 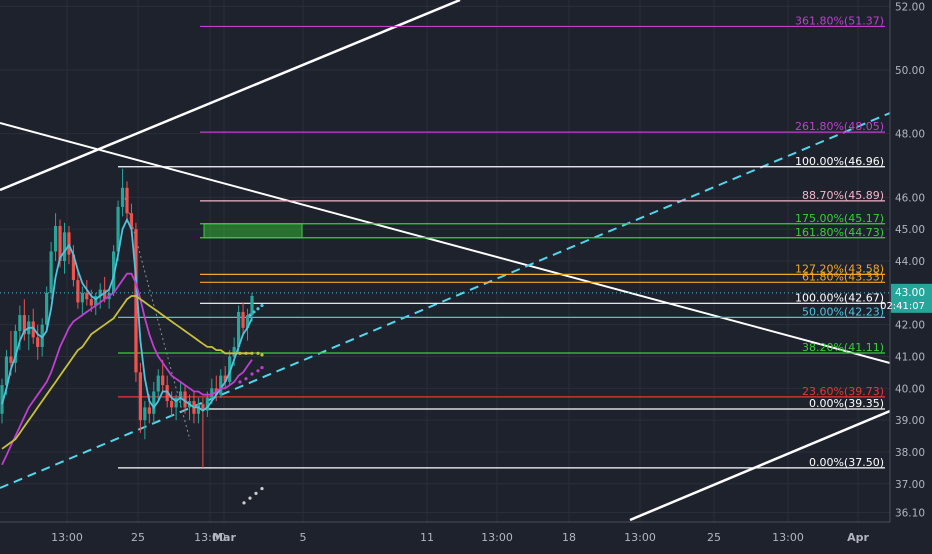 I want to click on current-price-badge, so click(x=911, y=298).